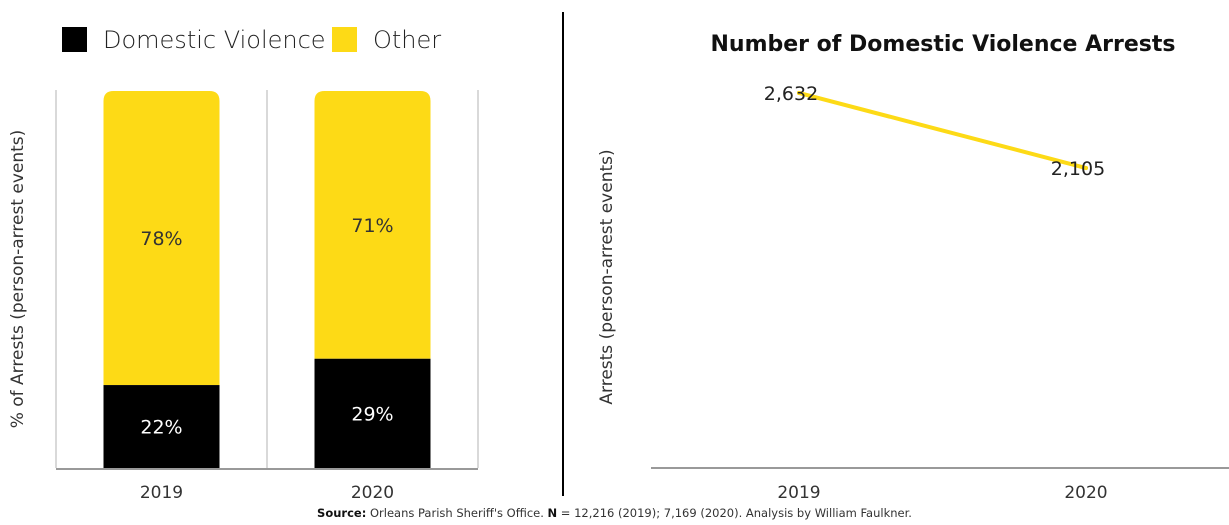 The width and height of the screenshot is (1229, 525). What do you see at coordinates (607, 276) in the screenshot?
I see `right-y-axis-label: Arrests (person-arrest events)` at bounding box center [607, 276].